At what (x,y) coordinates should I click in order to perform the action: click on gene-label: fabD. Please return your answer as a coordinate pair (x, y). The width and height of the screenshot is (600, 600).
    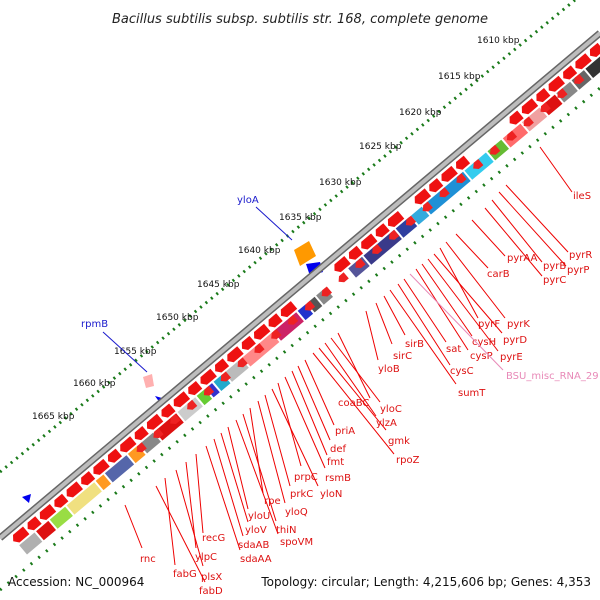
    Looking at the image, I should click on (211, 591).